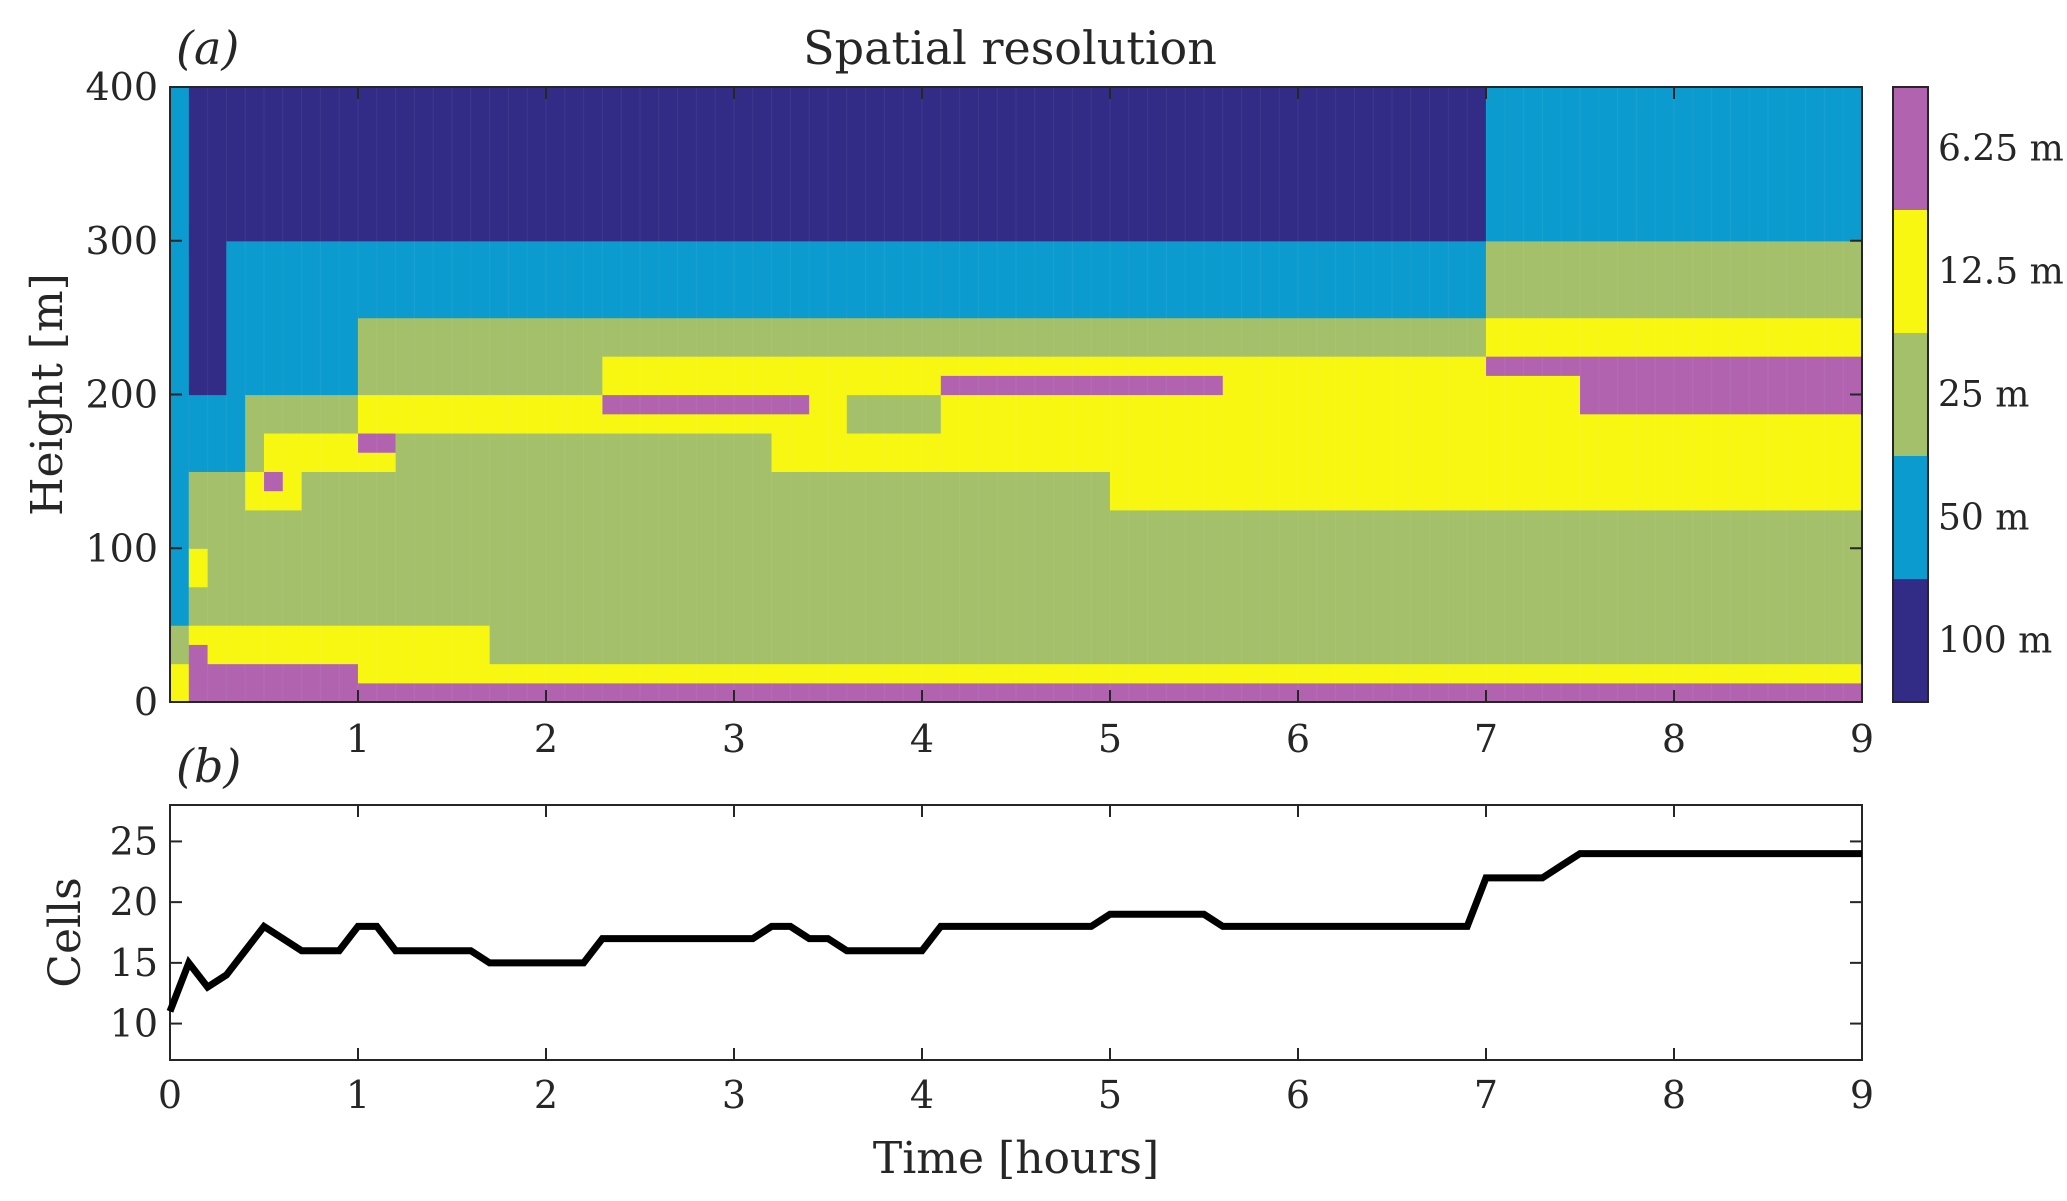 This screenshot has height=1201, width=2067. Describe the element at coordinates (134, 902) in the screenshot. I see `y-tick-label: 20` at that location.